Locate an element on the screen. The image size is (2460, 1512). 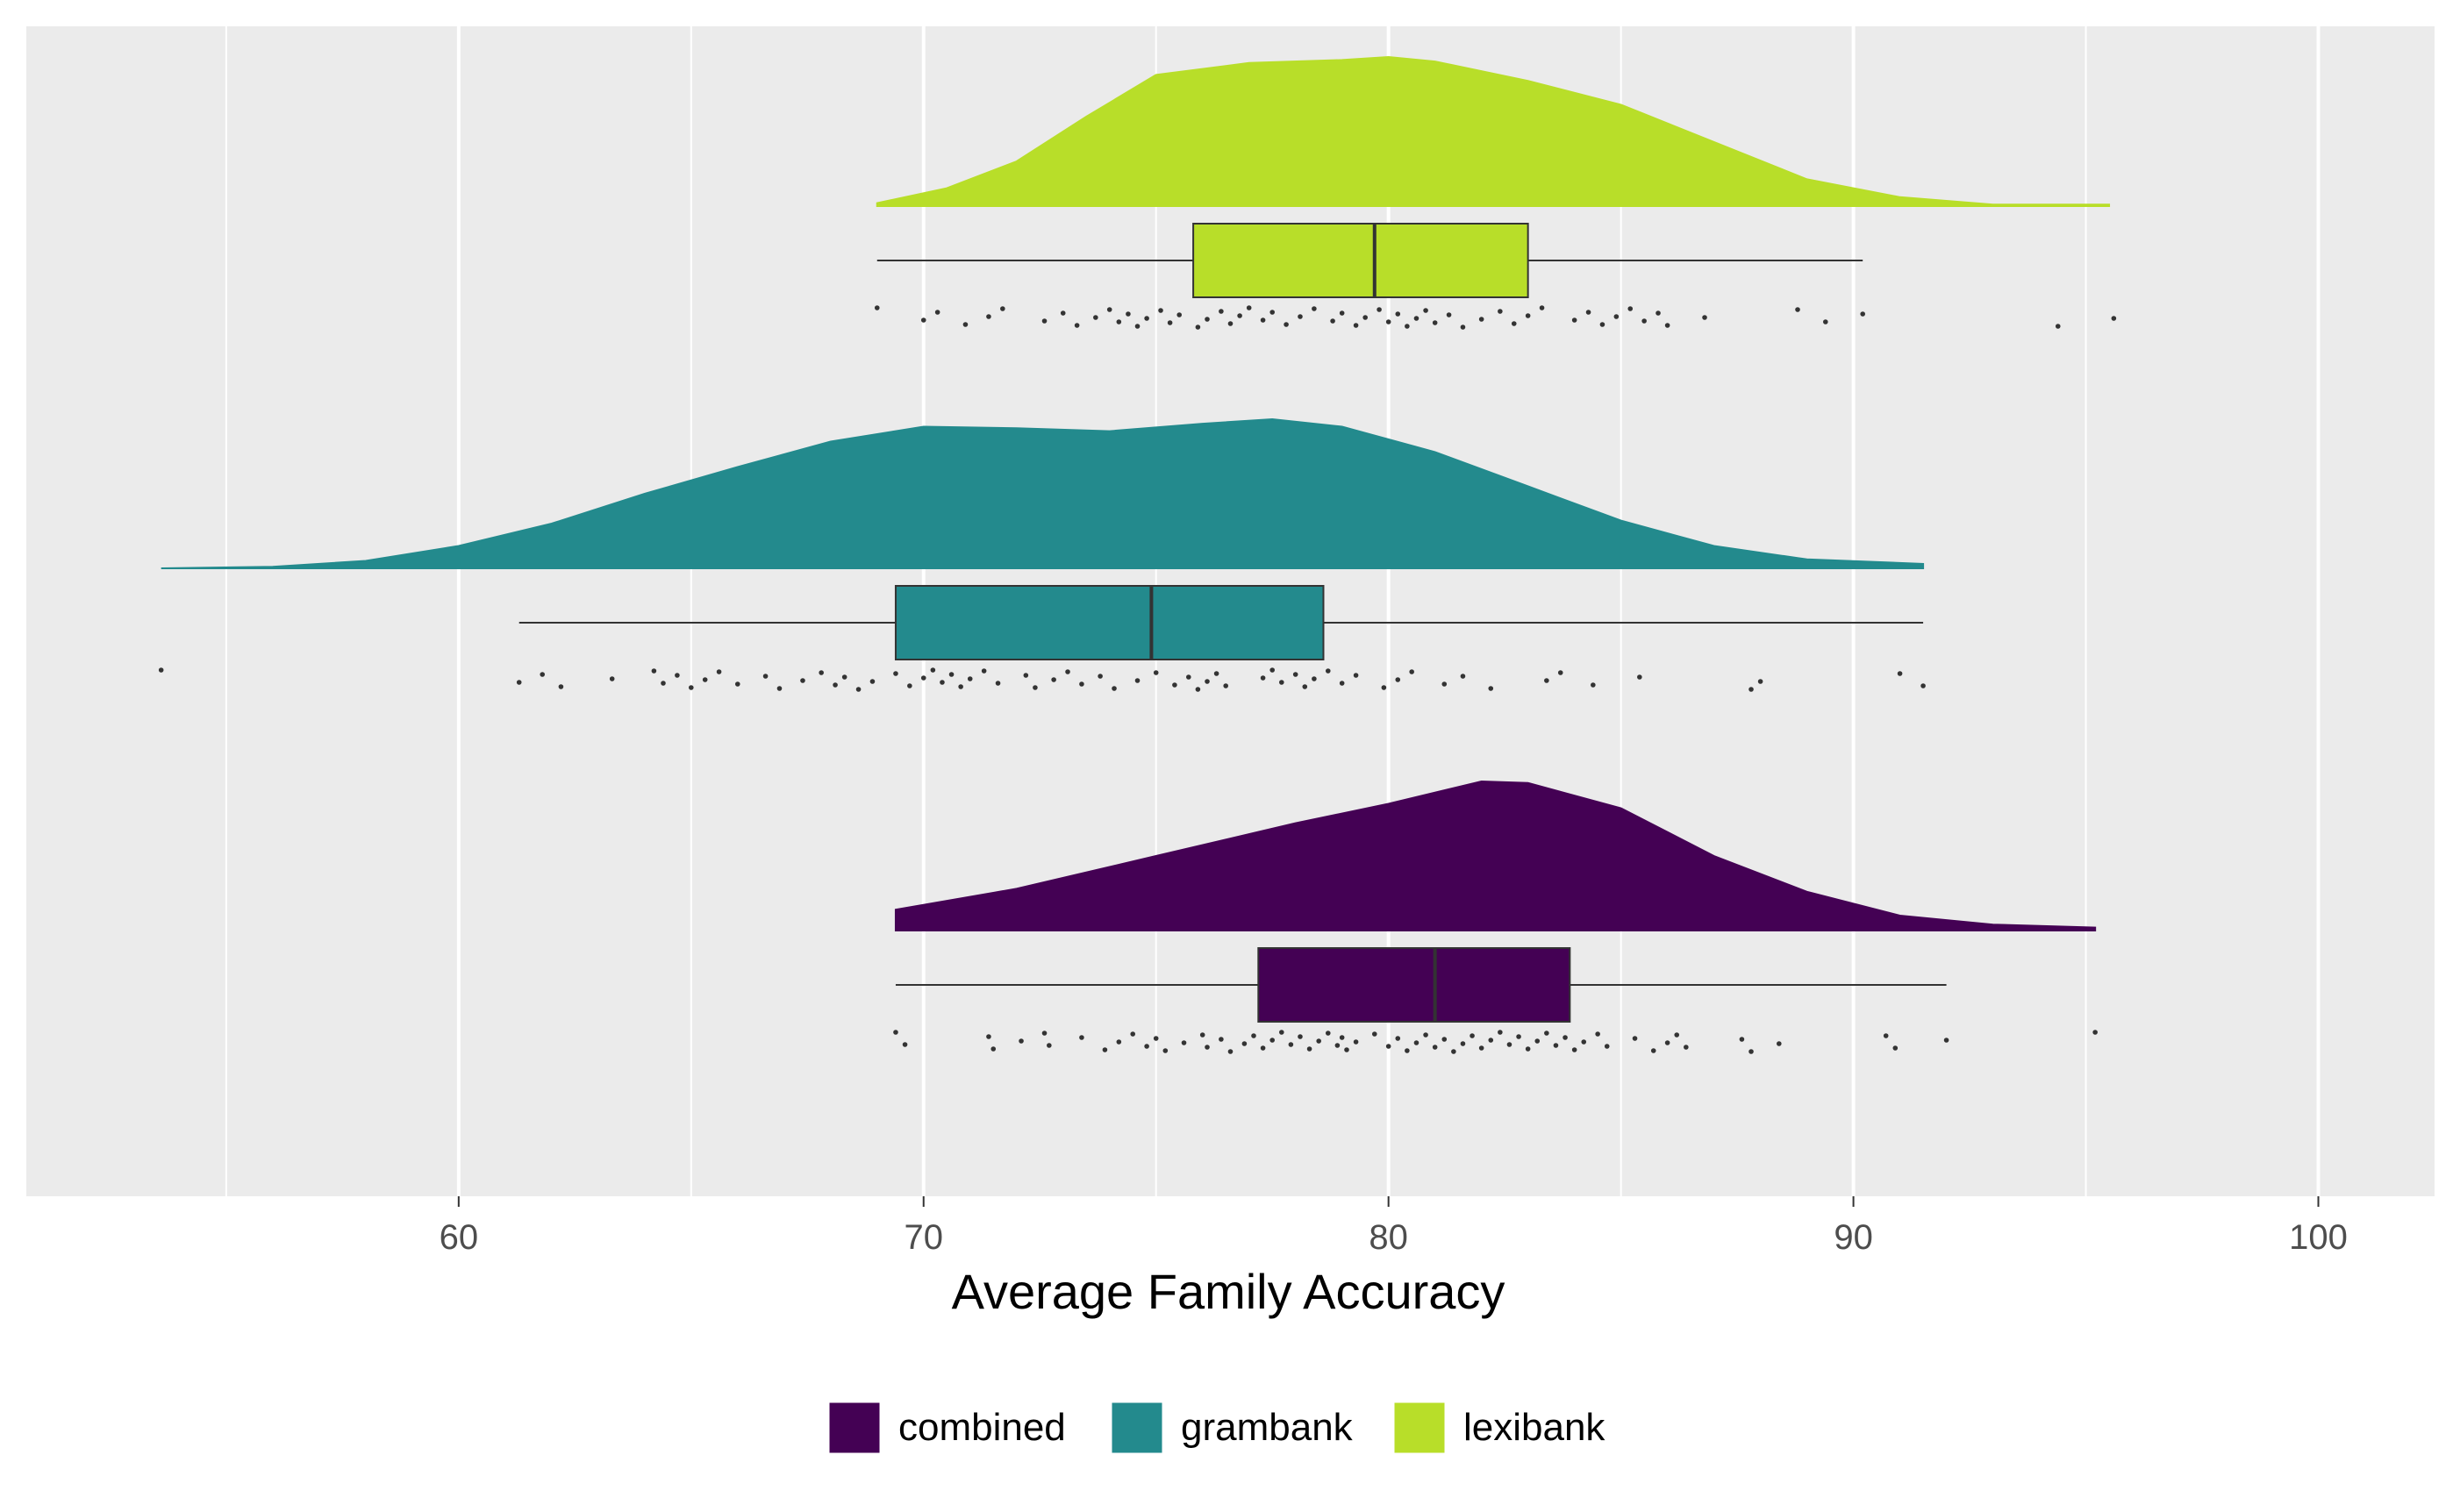
legend-label-lexibank: lexibank is located at coordinates (1534, 1427).